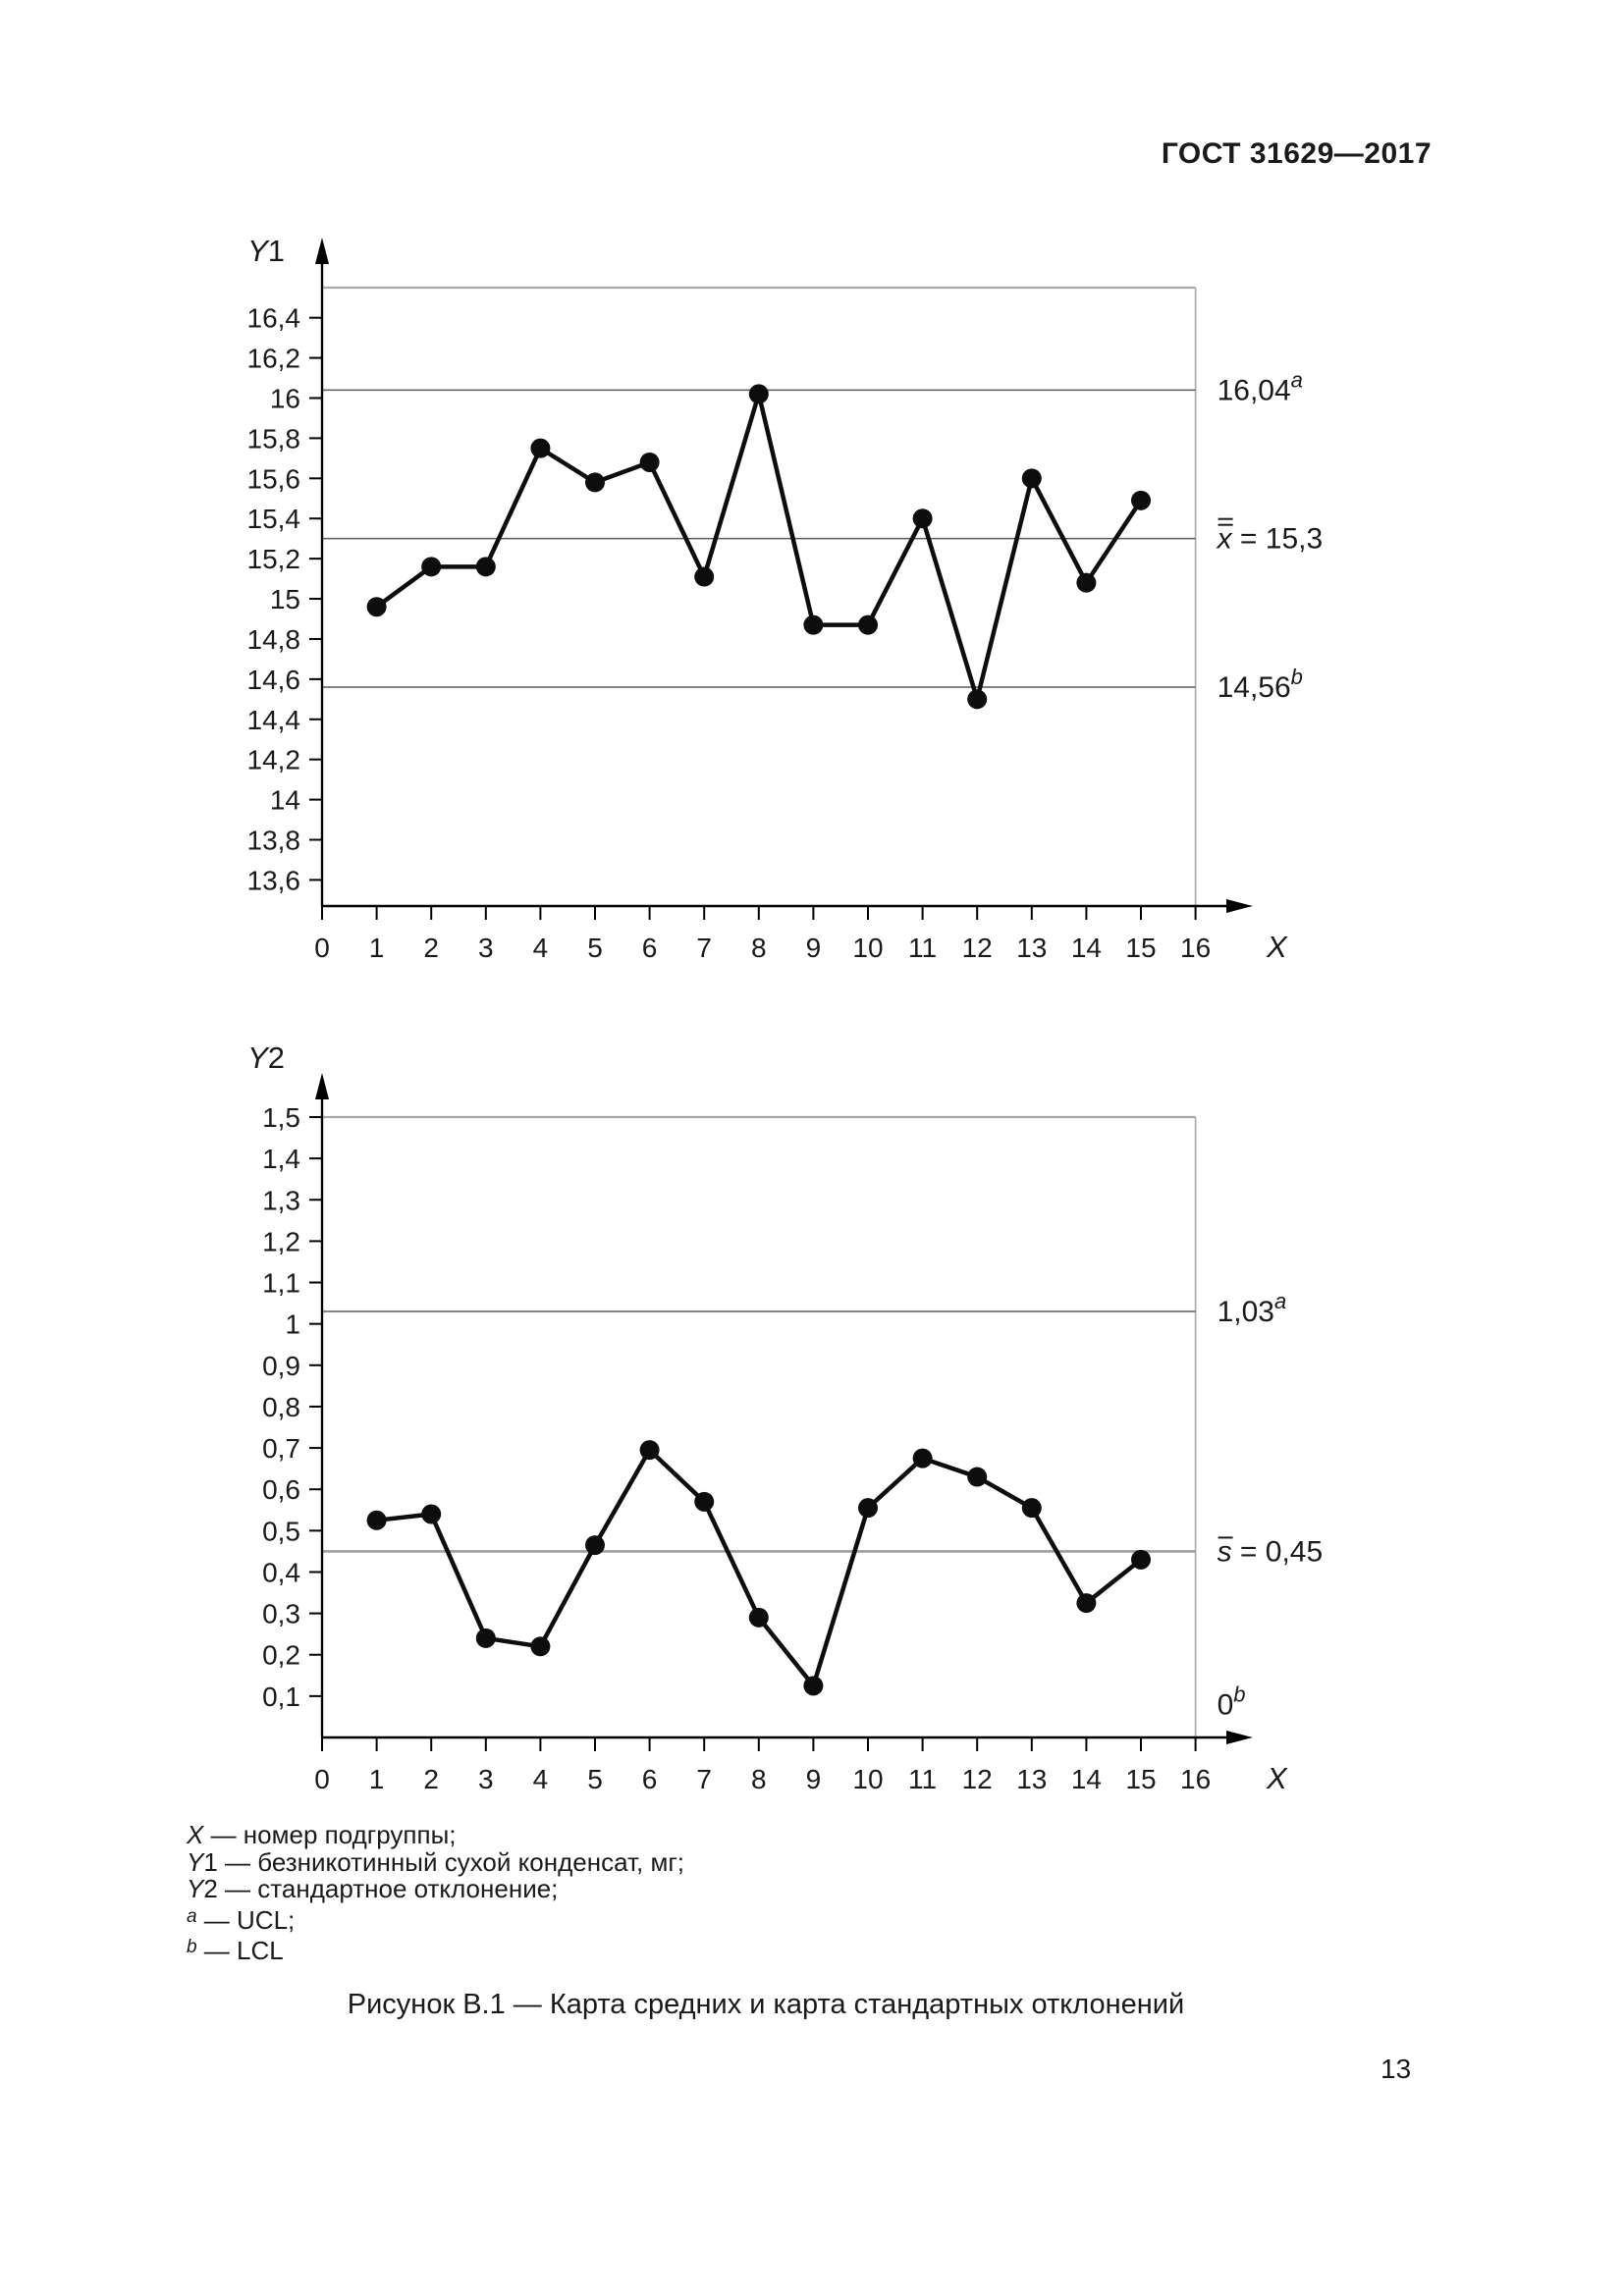  What do you see at coordinates (1277, 947) in the screenshot?
I see `x-axis-title: X` at bounding box center [1277, 947].